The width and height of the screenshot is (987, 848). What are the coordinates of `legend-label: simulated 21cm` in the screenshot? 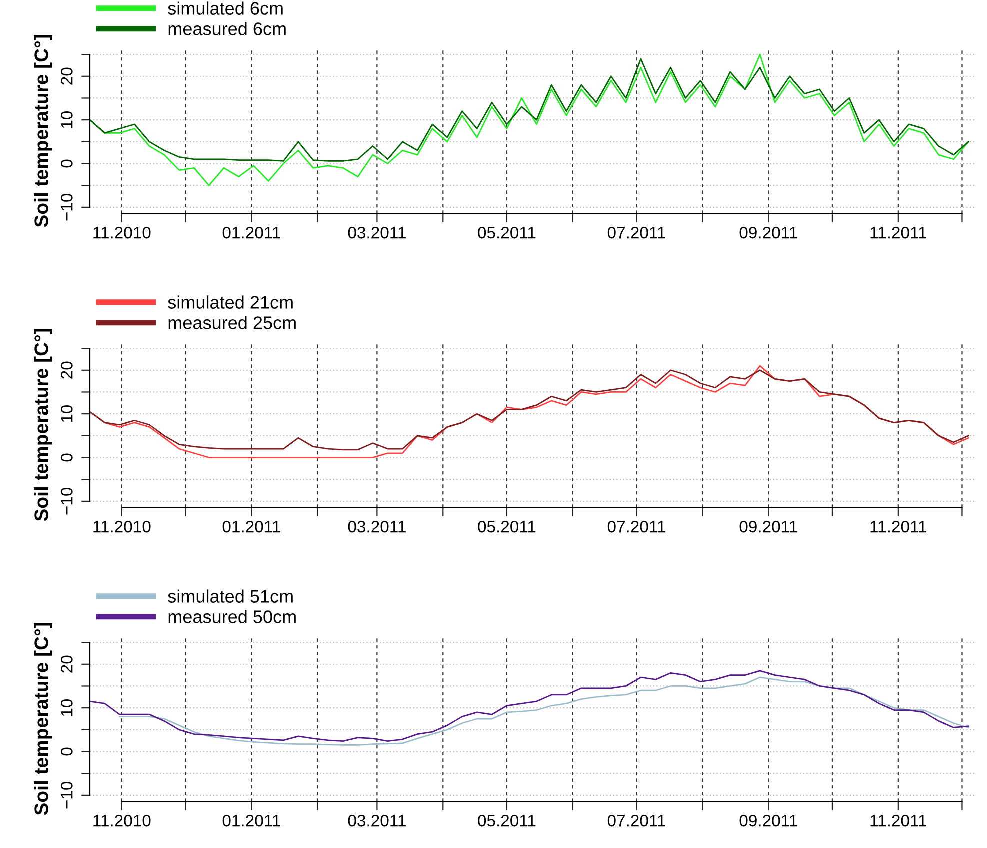 It's located at (230, 302).